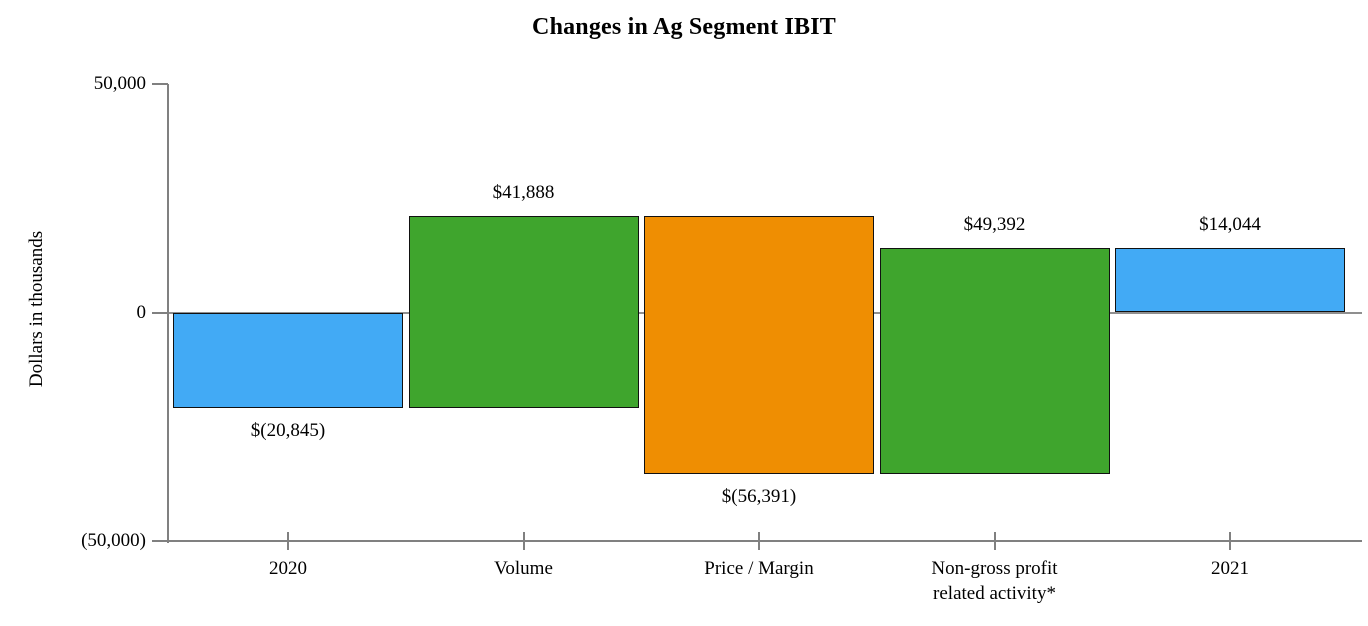 The height and width of the screenshot is (626, 1368). I want to click on bar-value-label: $(56,391), so click(759, 497).